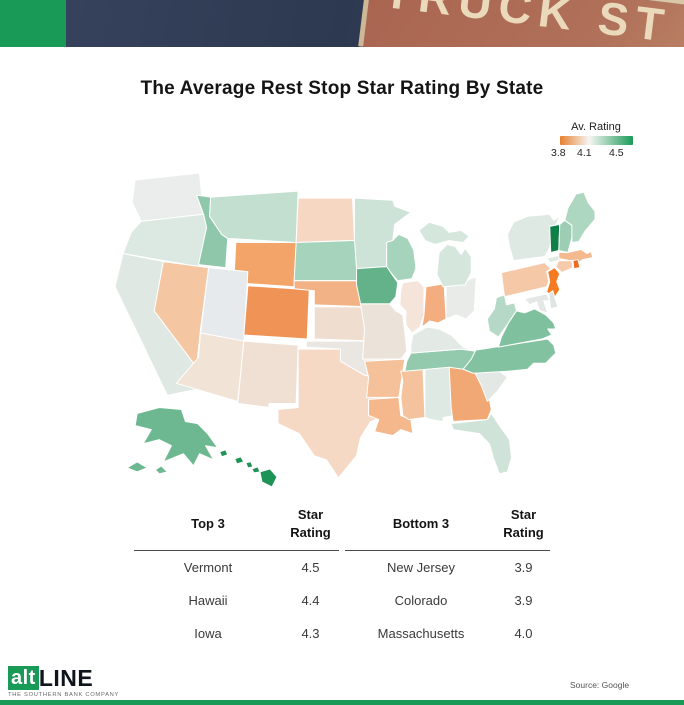  What do you see at coordinates (332, 413) in the screenshot?
I see `state-tx` at bounding box center [332, 413].